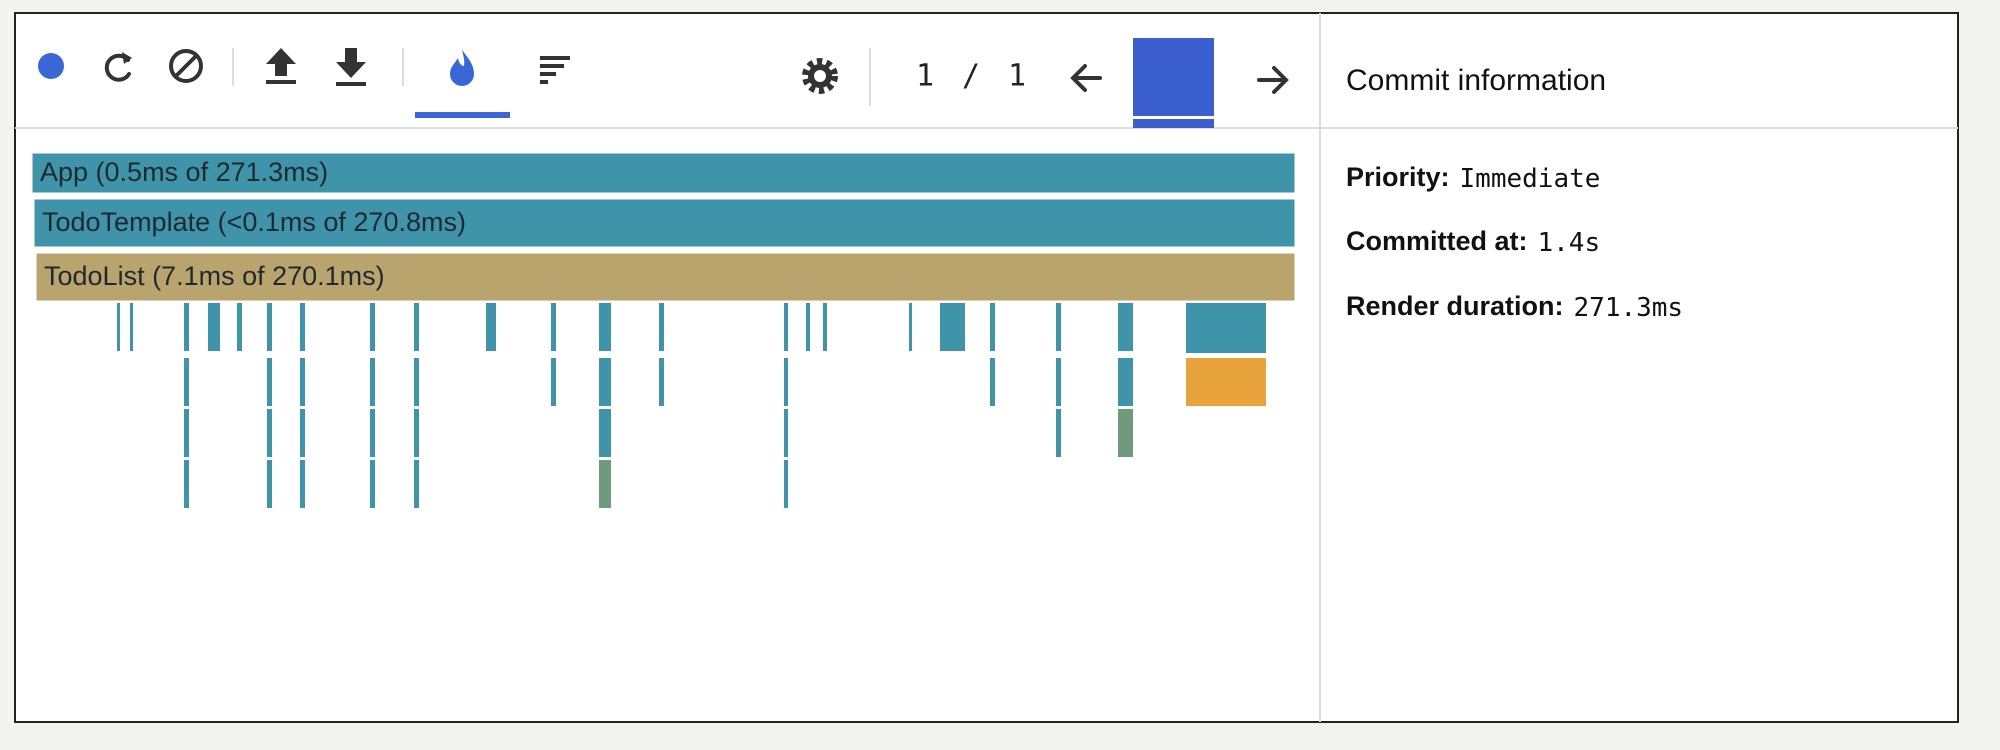 Image resolution: width=2000 pixels, height=750 pixels. I want to click on commit-bar, so click(1173, 83).